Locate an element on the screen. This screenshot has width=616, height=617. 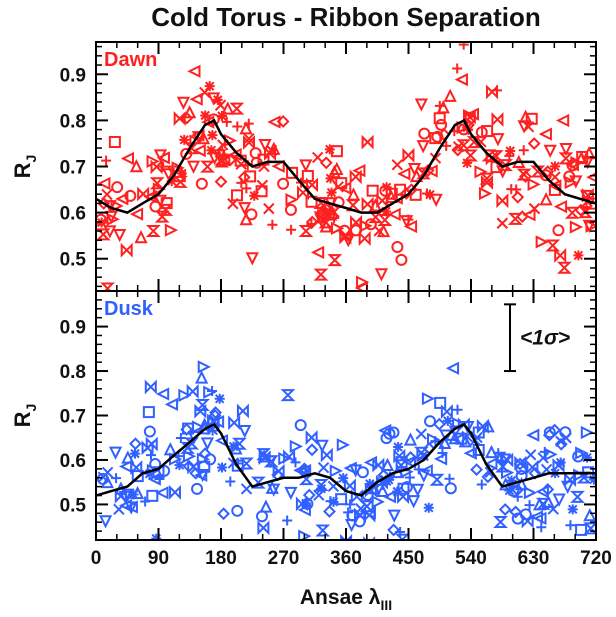
x-tick-label: 270 is located at coordinates (284, 558).